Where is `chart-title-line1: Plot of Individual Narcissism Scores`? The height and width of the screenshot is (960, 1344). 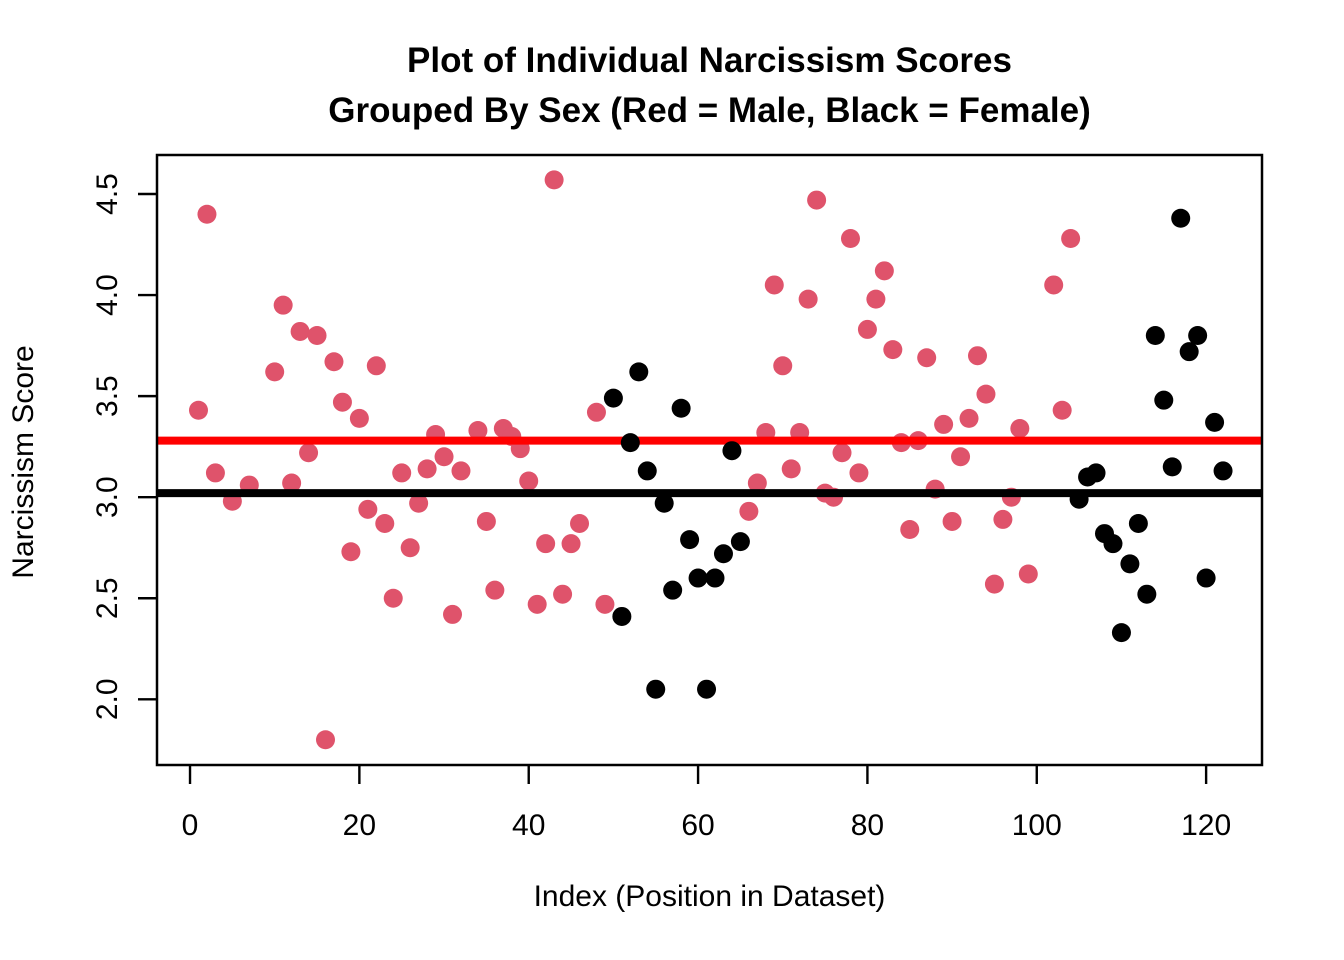 chart-title-line1: Plot of Individual Narcissism Scores is located at coordinates (709, 60).